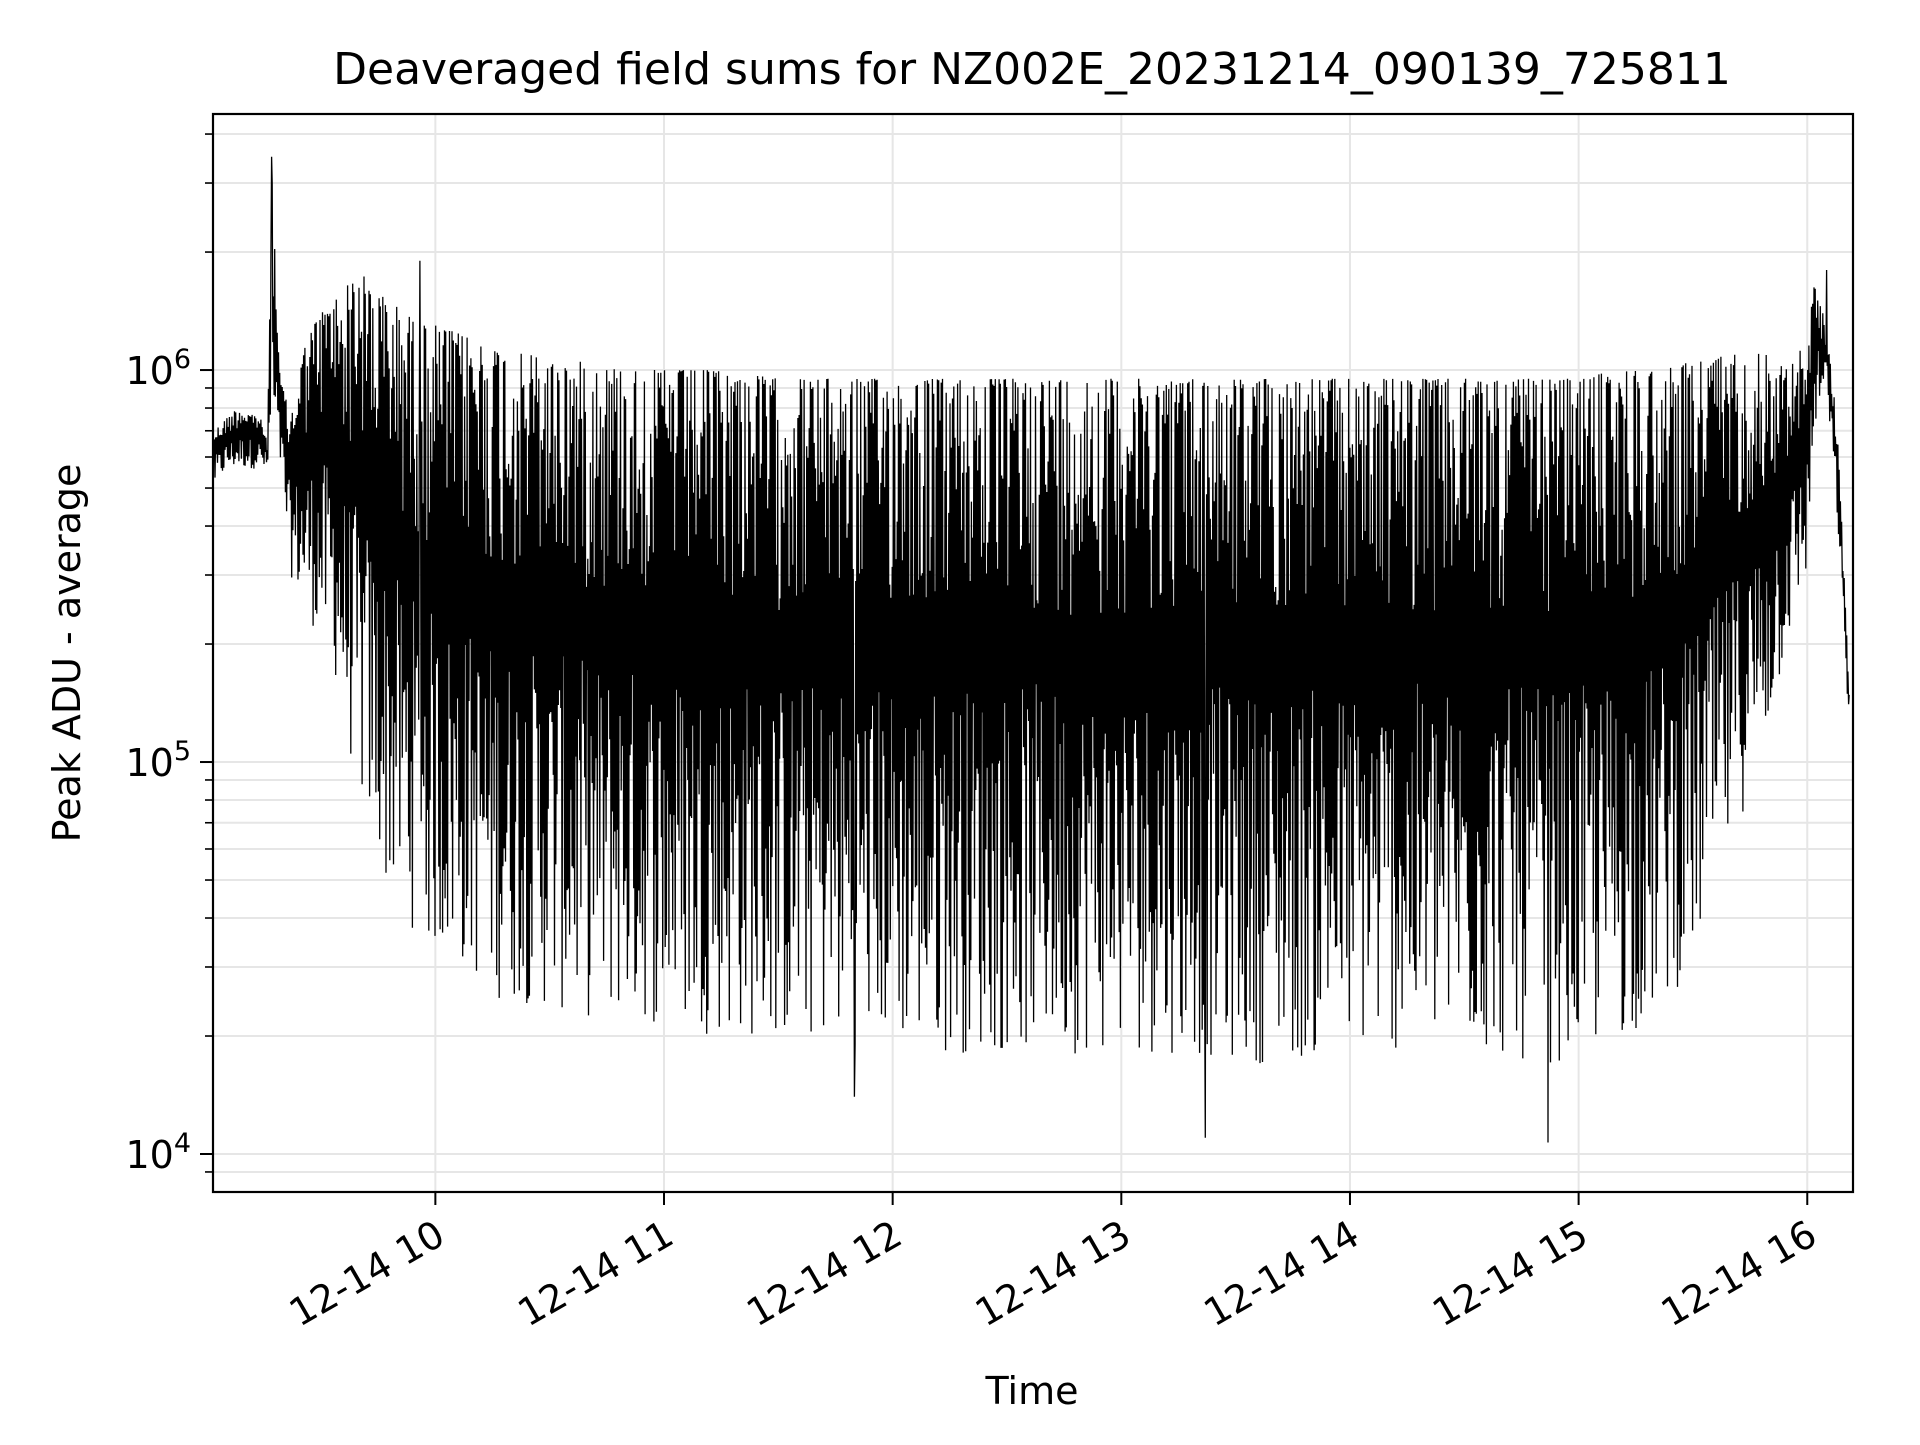 The height and width of the screenshot is (1445, 1920). What do you see at coordinates (1510, 1274) in the screenshot?
I see `x-tick-label: 12-14 15` at bounding box center [1510, 1274].